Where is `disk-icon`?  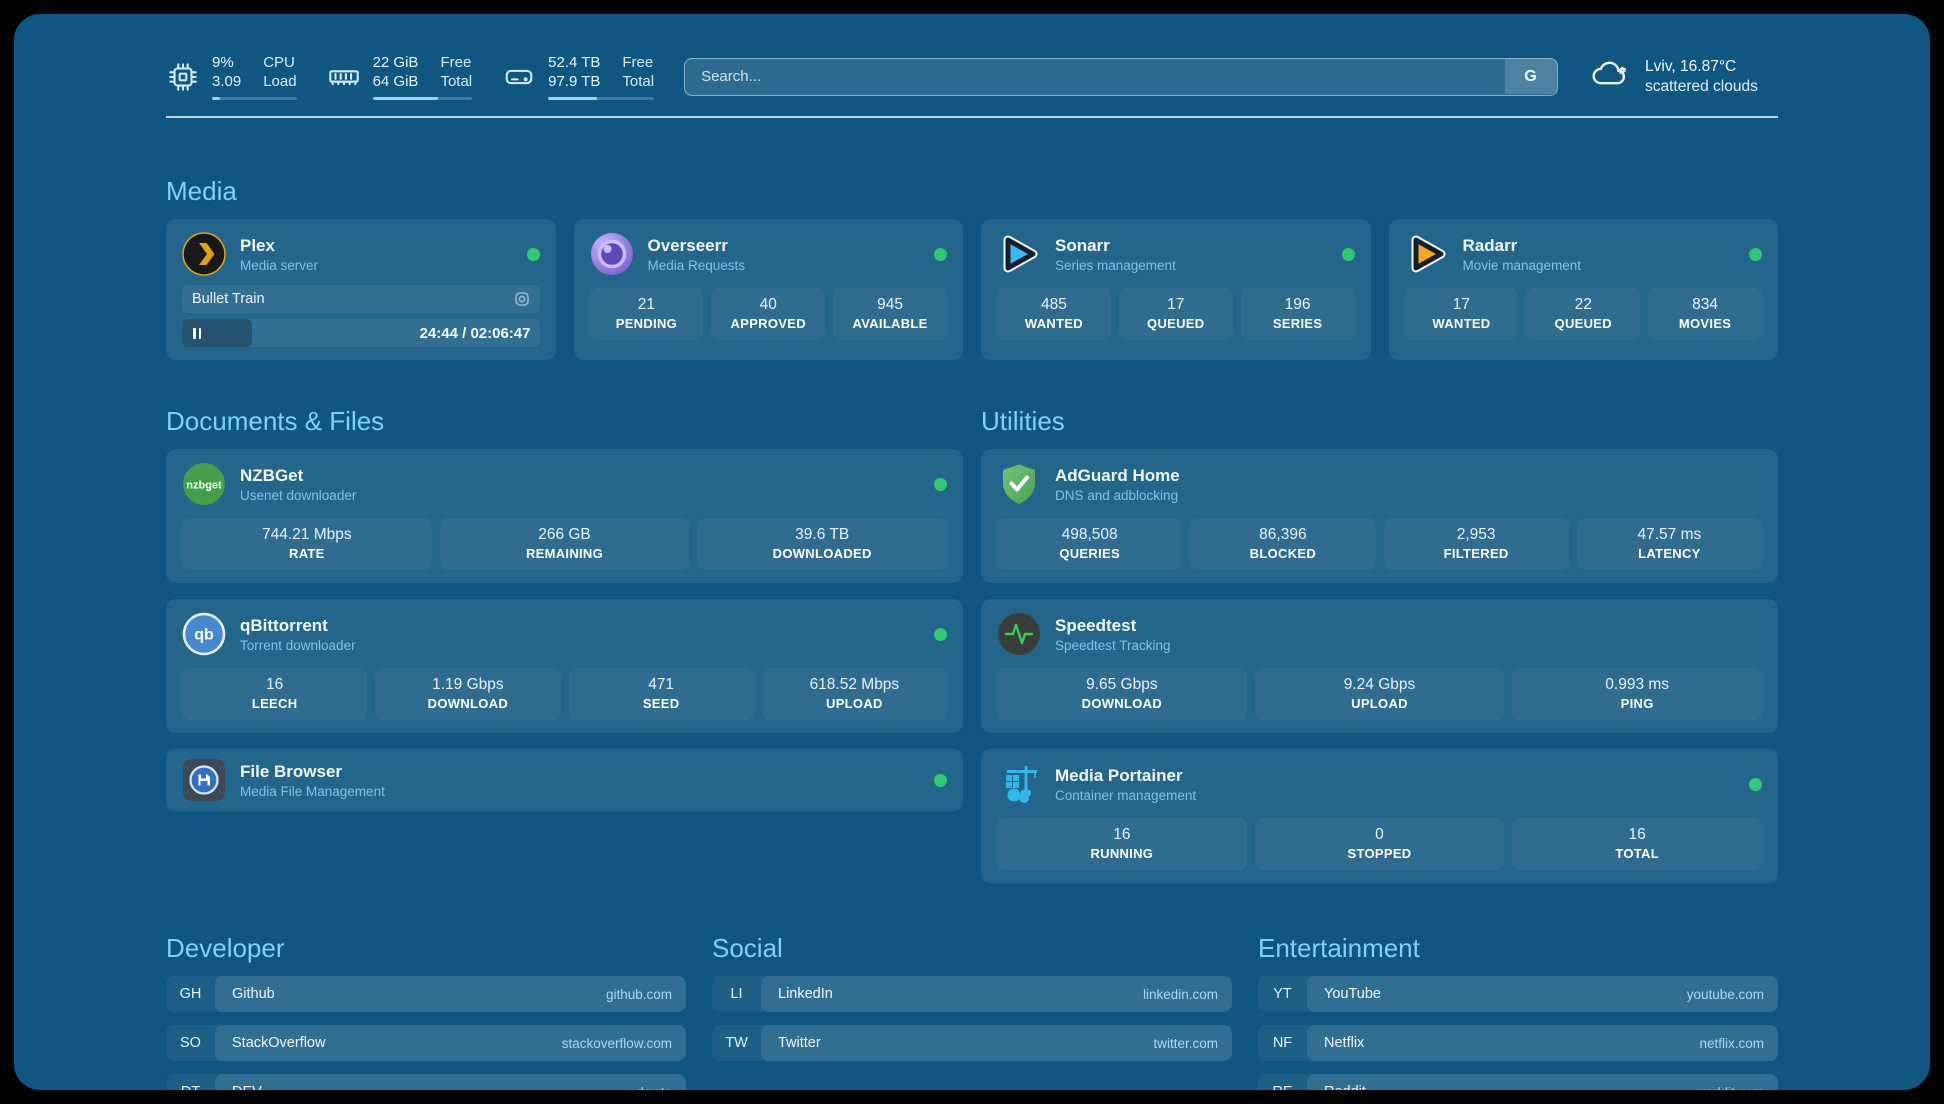 disk-icon is located at coordinates (519, 77).